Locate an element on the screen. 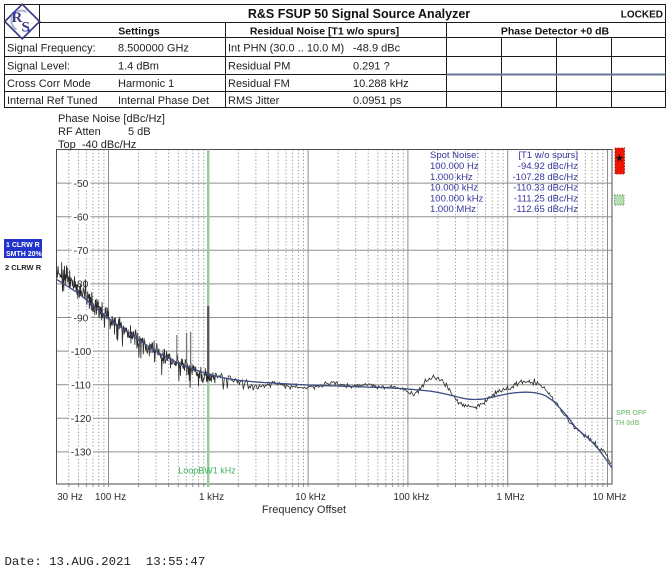 Image resolution: width=671 pixels, height=578 pixels. svg-text: 30 Hz is located at coordinates (70, 497).